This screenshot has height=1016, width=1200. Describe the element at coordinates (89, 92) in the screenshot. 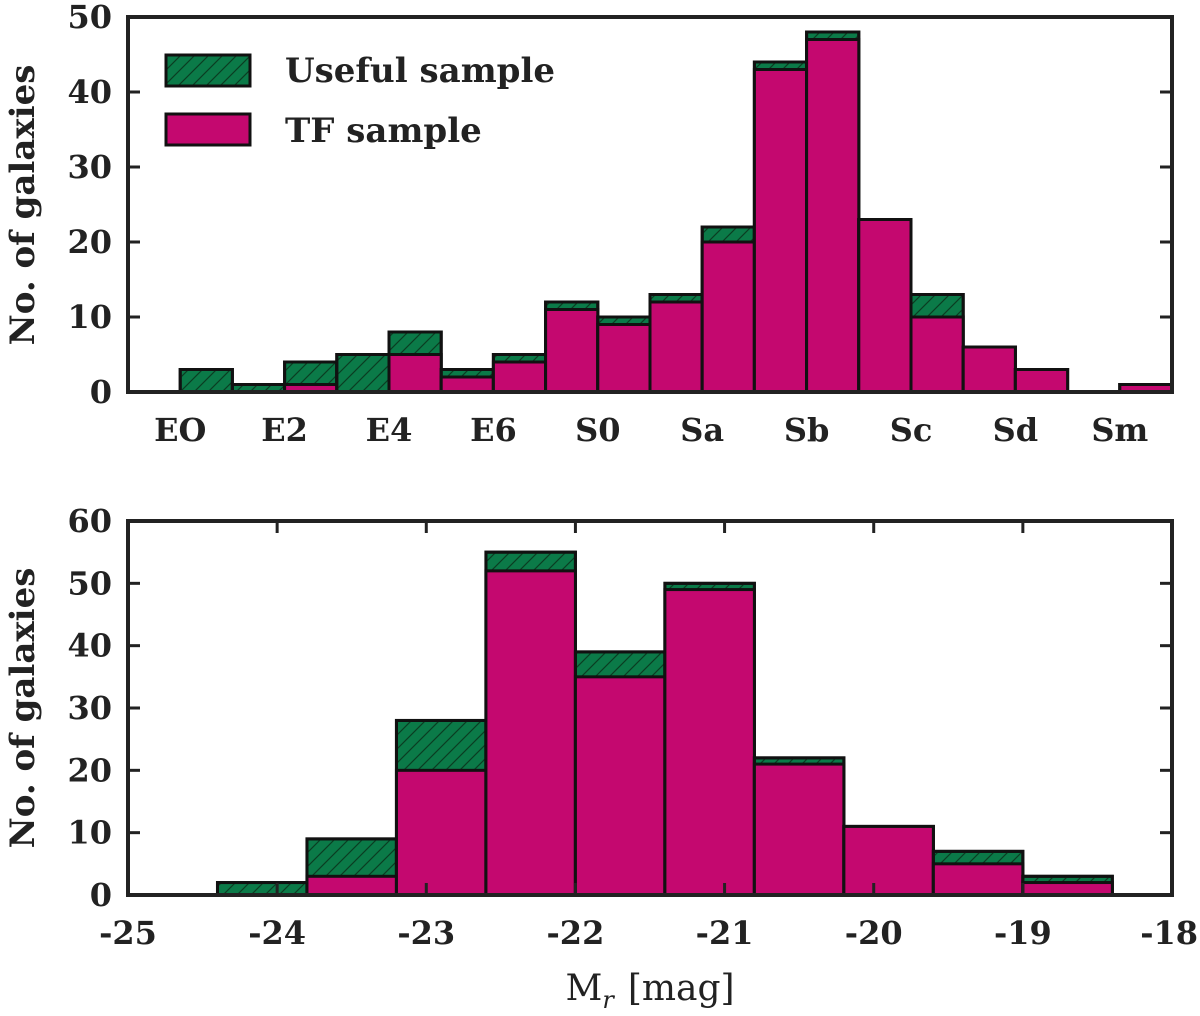

I see `top-ytick-label-40: 40` at that location.